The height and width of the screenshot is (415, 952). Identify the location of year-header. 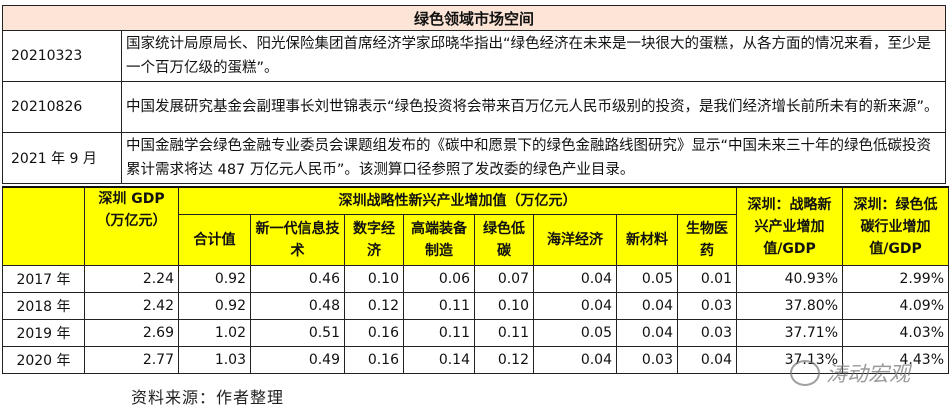
(43, 226).